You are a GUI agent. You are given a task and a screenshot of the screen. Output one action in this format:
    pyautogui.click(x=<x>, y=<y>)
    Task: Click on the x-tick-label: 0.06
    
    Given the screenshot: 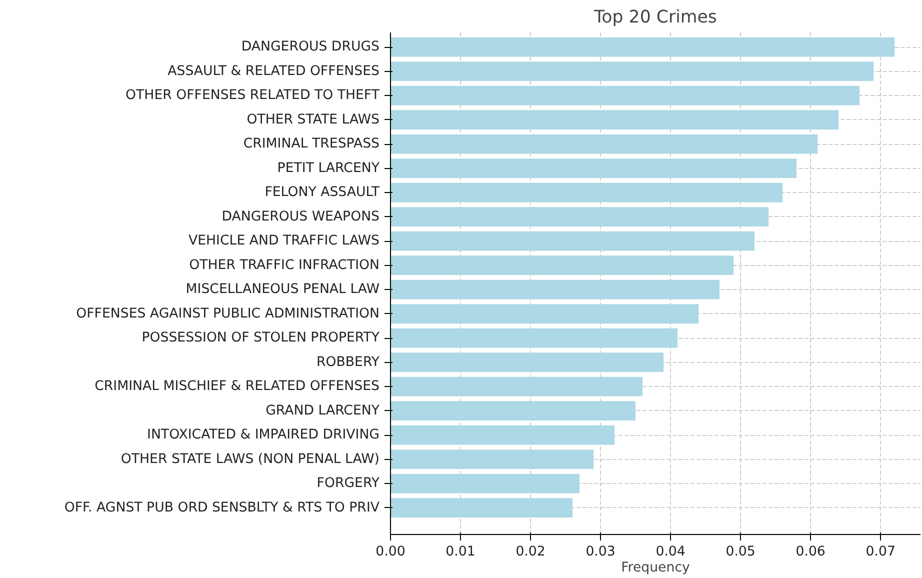 What is the action you would take?
    pyautogui.click(x=811, y=552)
    